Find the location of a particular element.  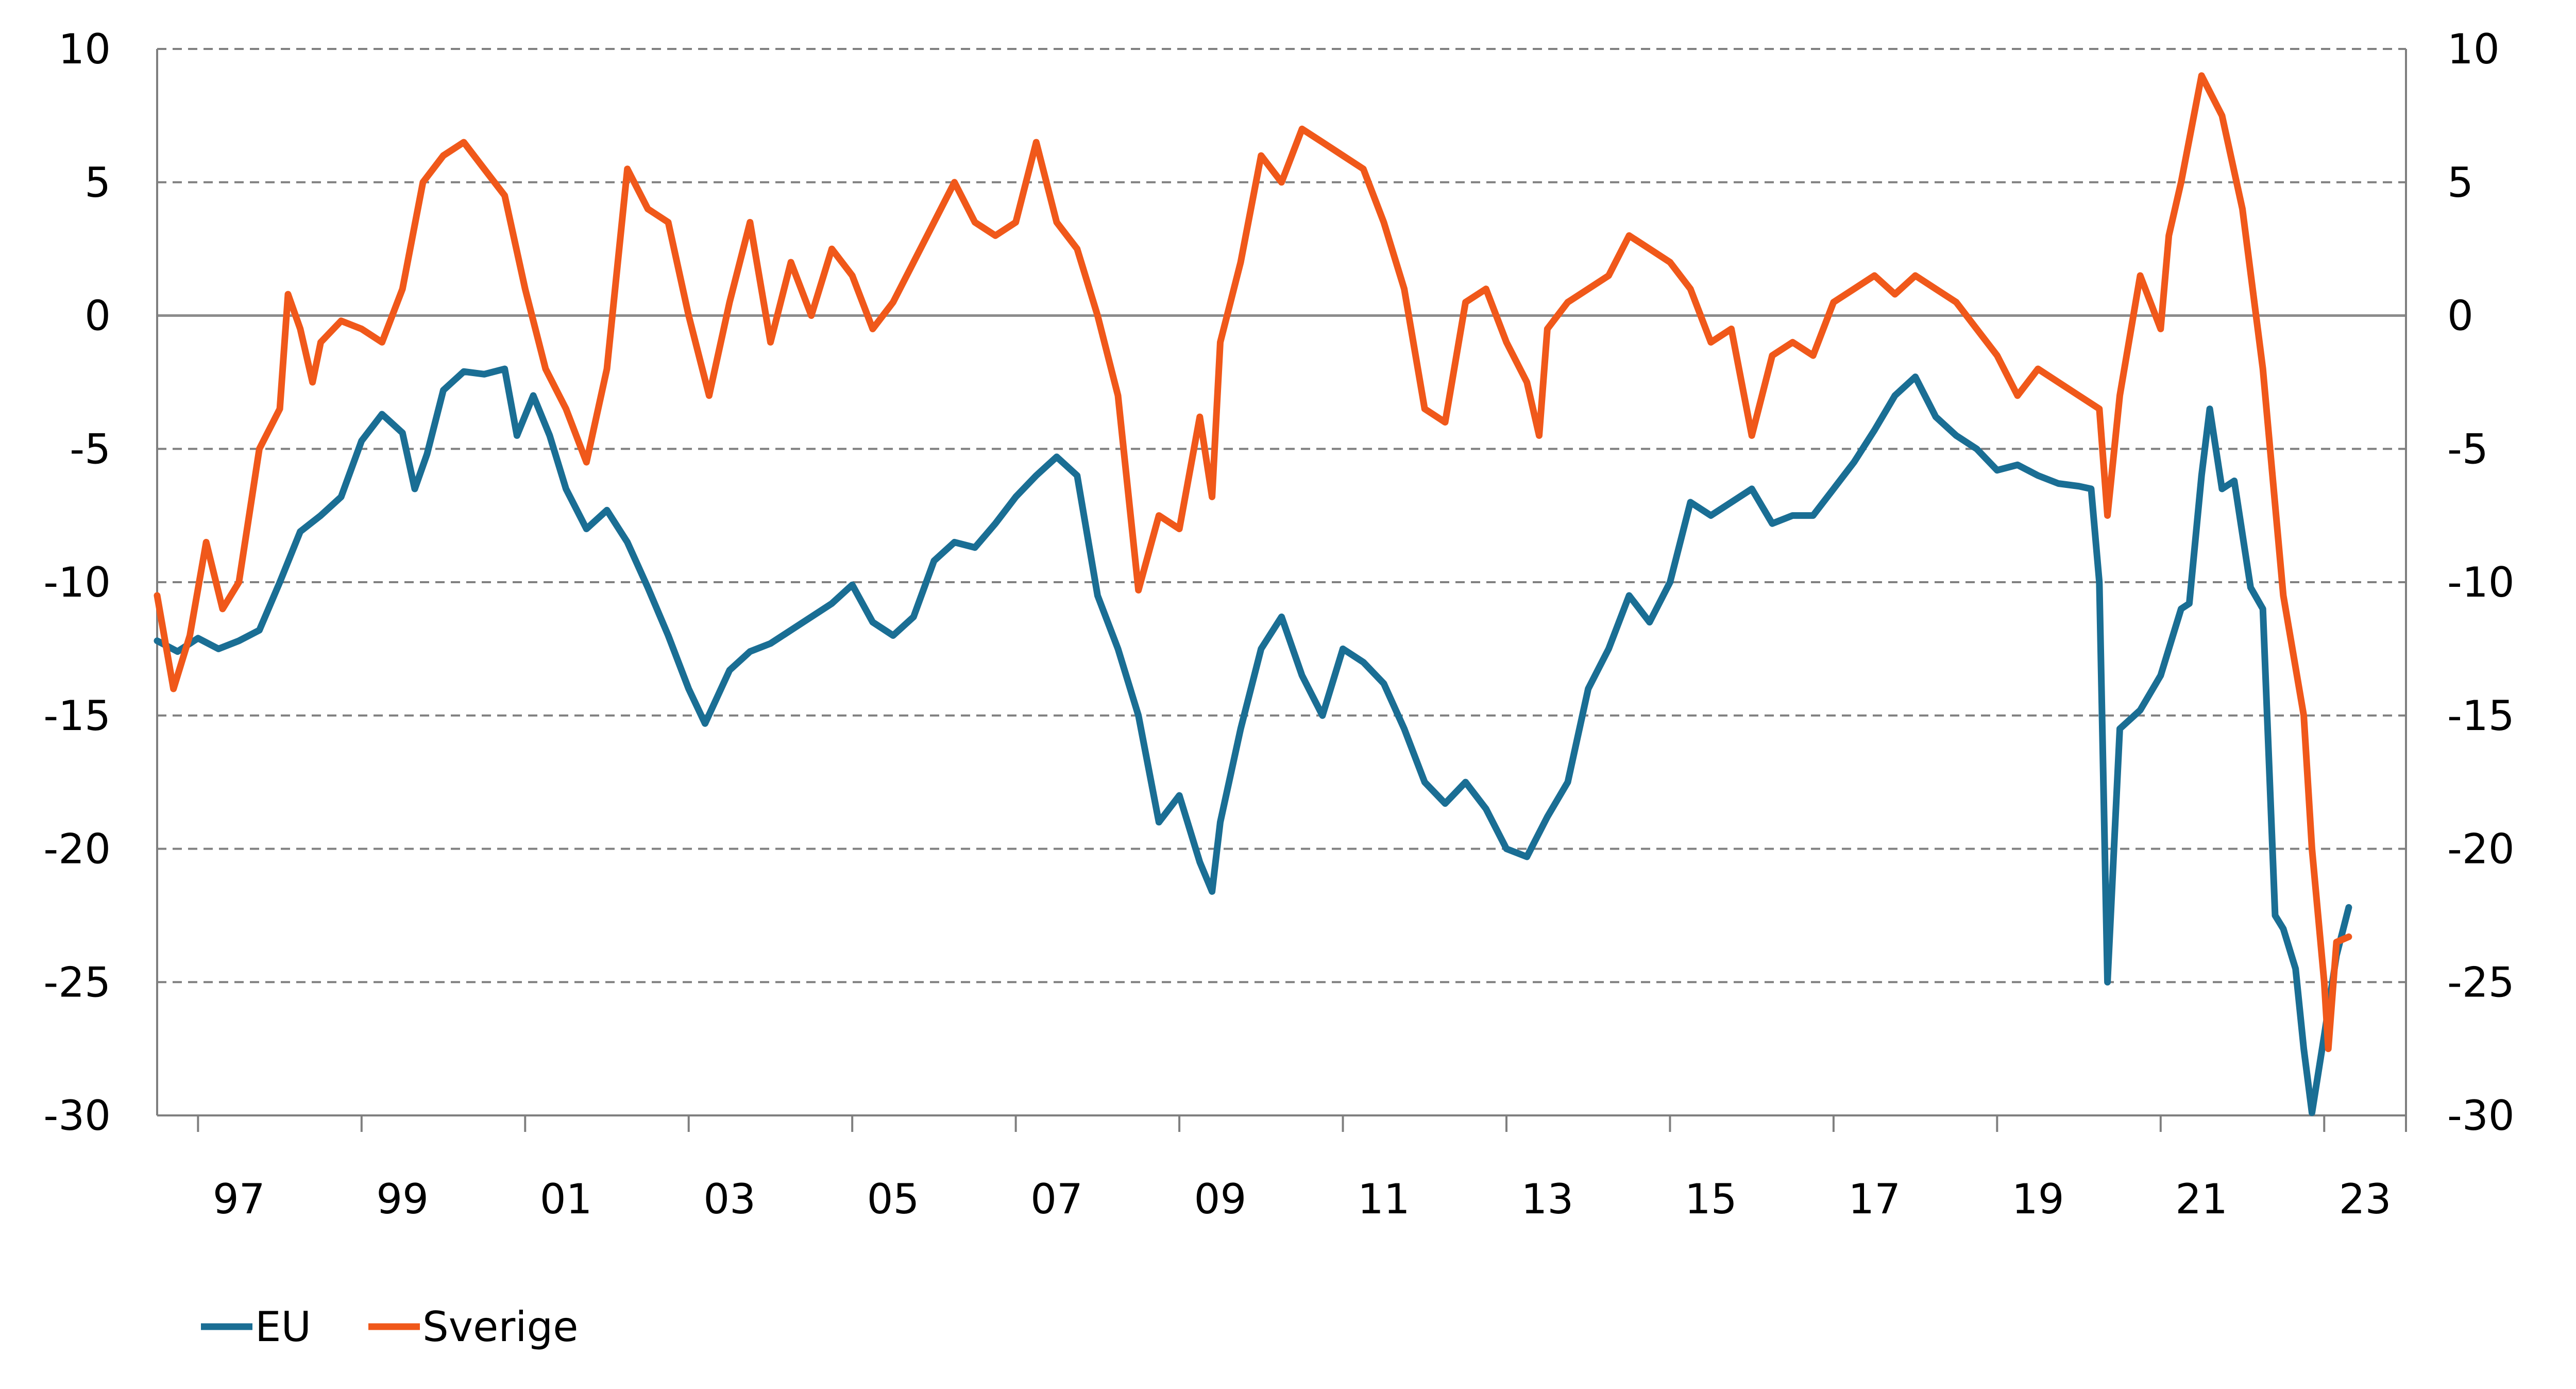

x-tick-label: 17 is located at coordinates (1874, 1199).